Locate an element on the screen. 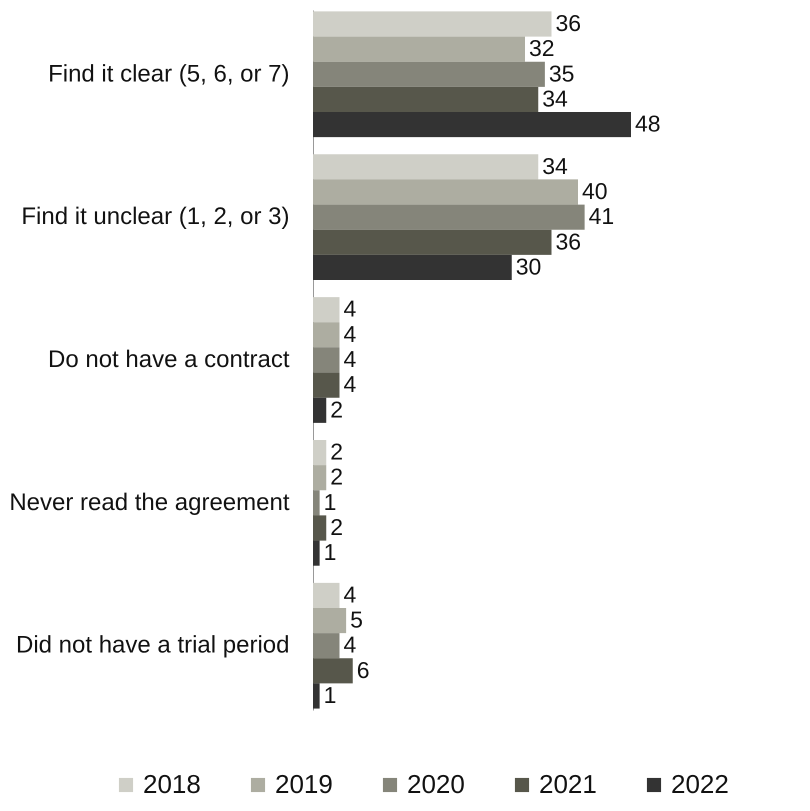 The height and width of the screenshot is (811, 810). y-tick-label: Do not have a contract is located at coordinates (169, 359).